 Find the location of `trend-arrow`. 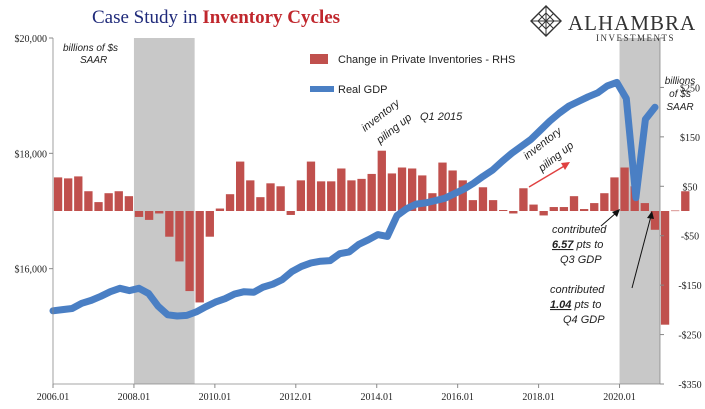

trend-arrow is located at coordinates (549, 175).